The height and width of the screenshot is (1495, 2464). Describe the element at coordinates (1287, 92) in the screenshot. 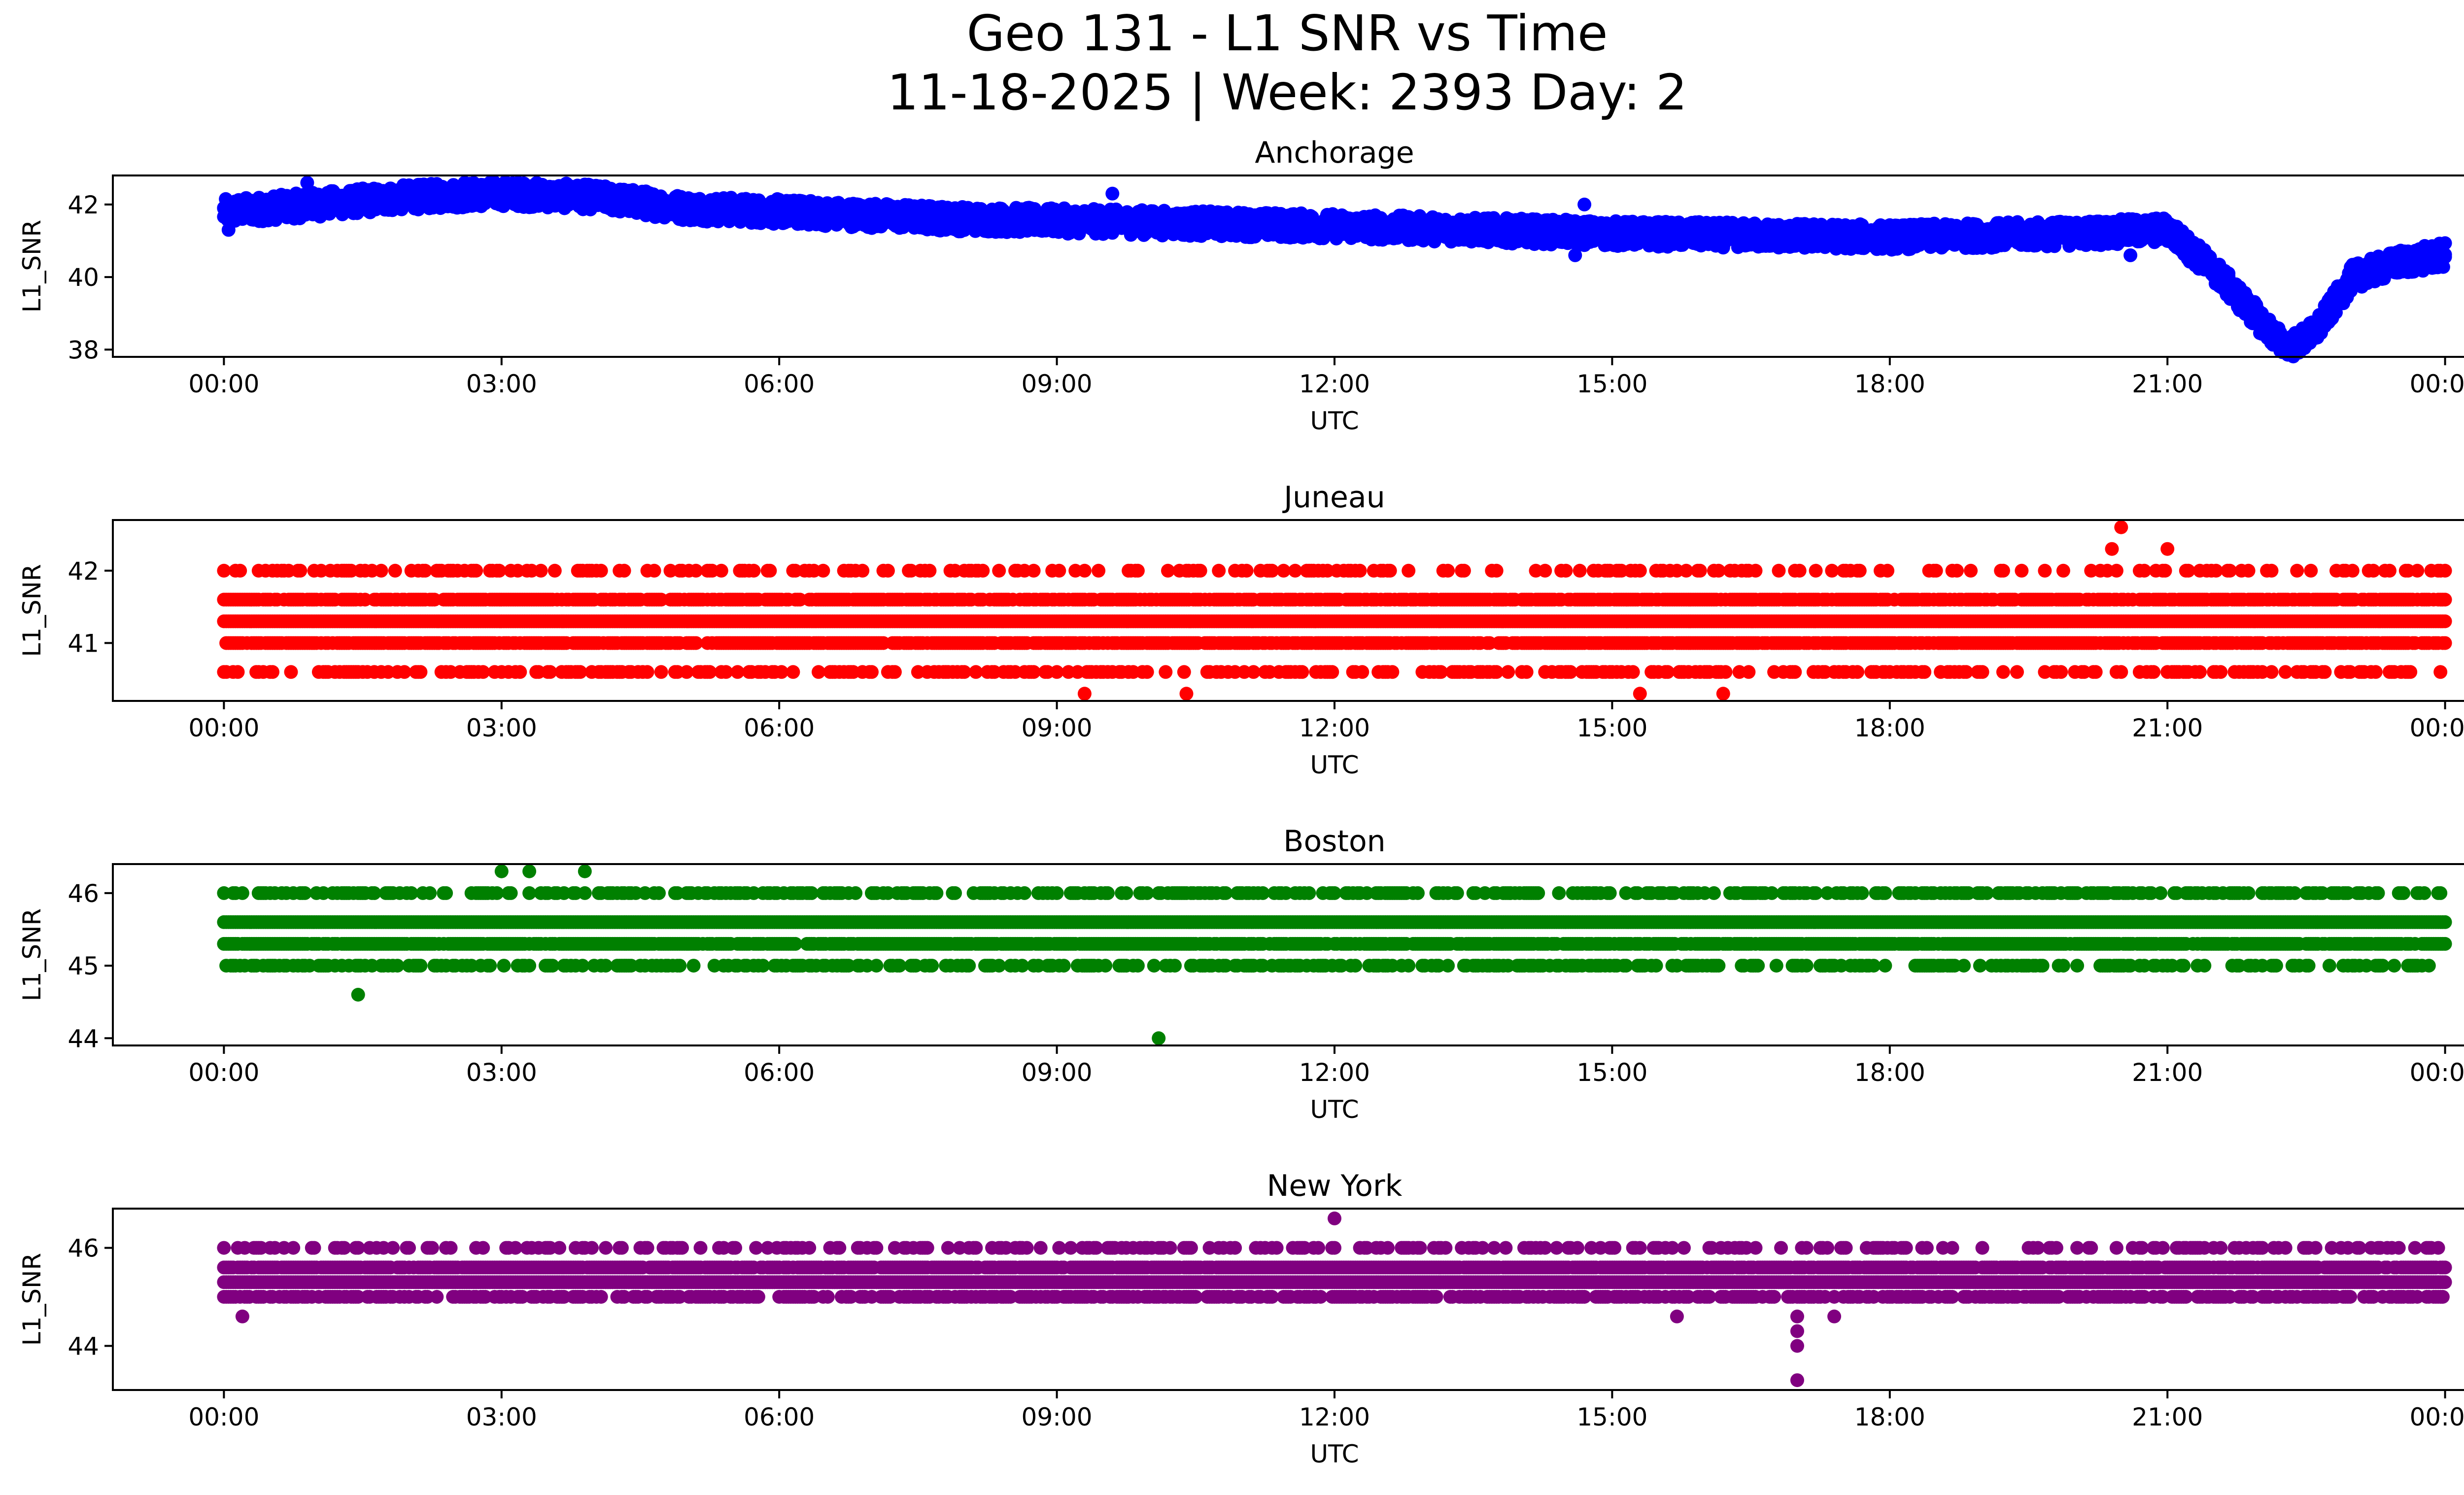

I see `figure-title-line2: 11-18-2025 | Week: 2393 Day: 2` at that location.